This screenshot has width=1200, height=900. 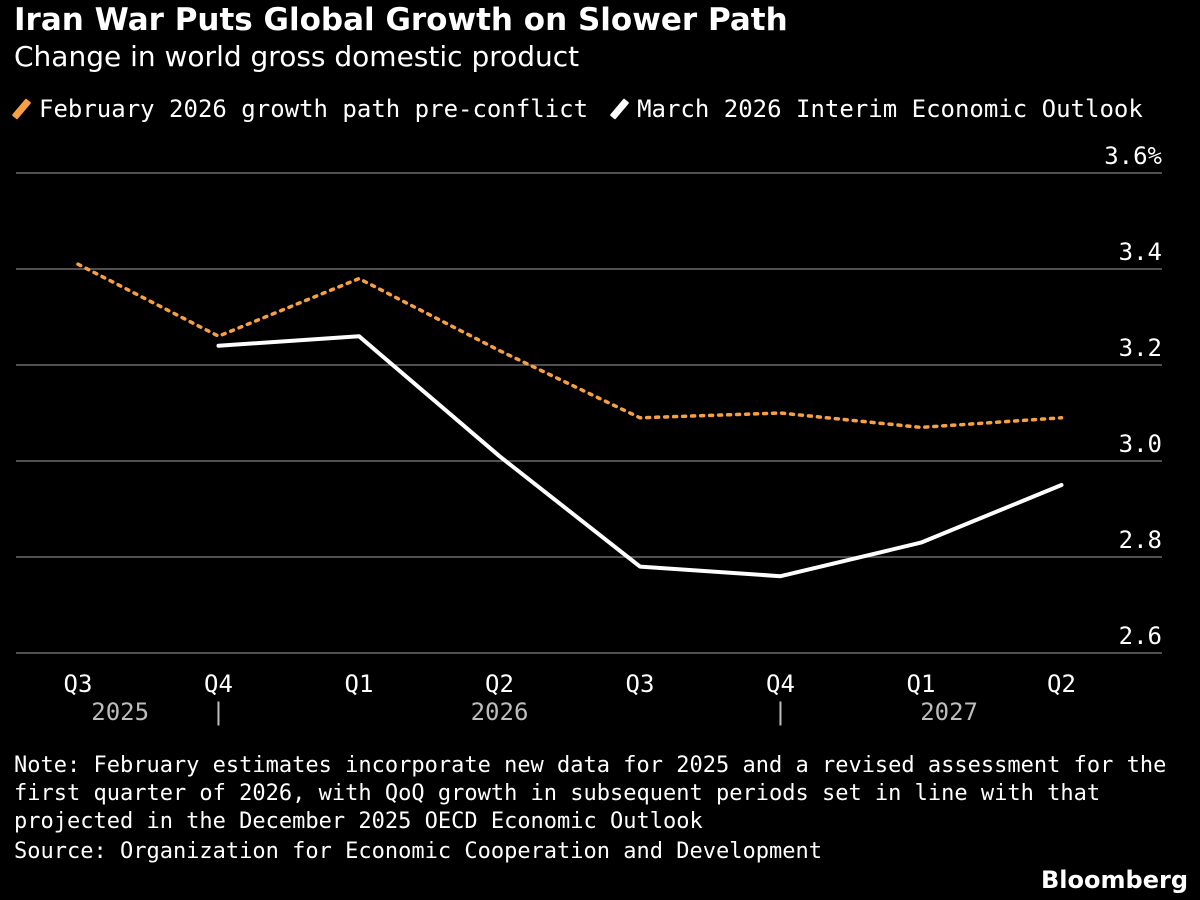 I want to click on y-tick-label: 2.6, so click(x=1140, y=636).